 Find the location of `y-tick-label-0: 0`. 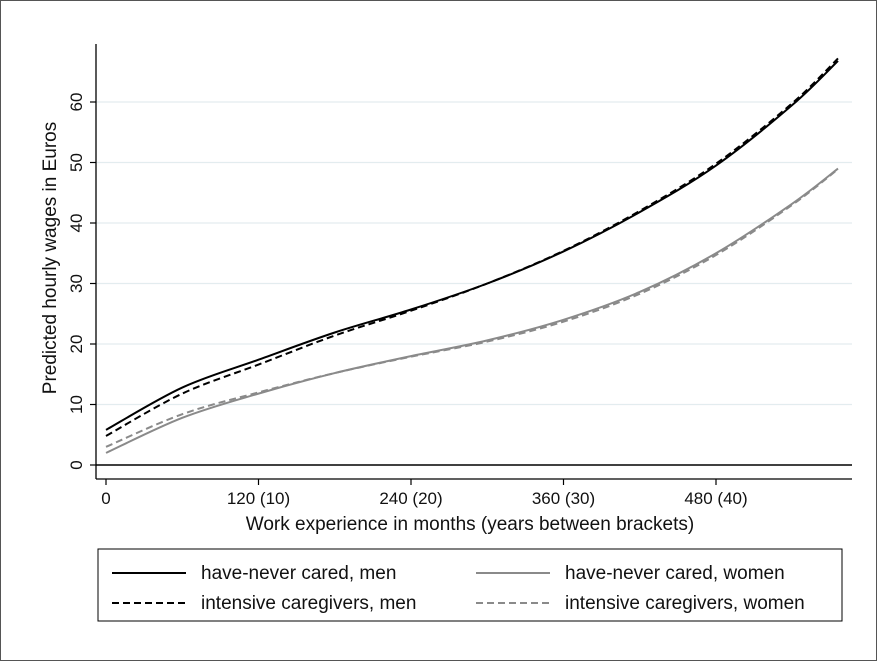

y-tick-label-0: 0 is located at coordinates (76, 464).